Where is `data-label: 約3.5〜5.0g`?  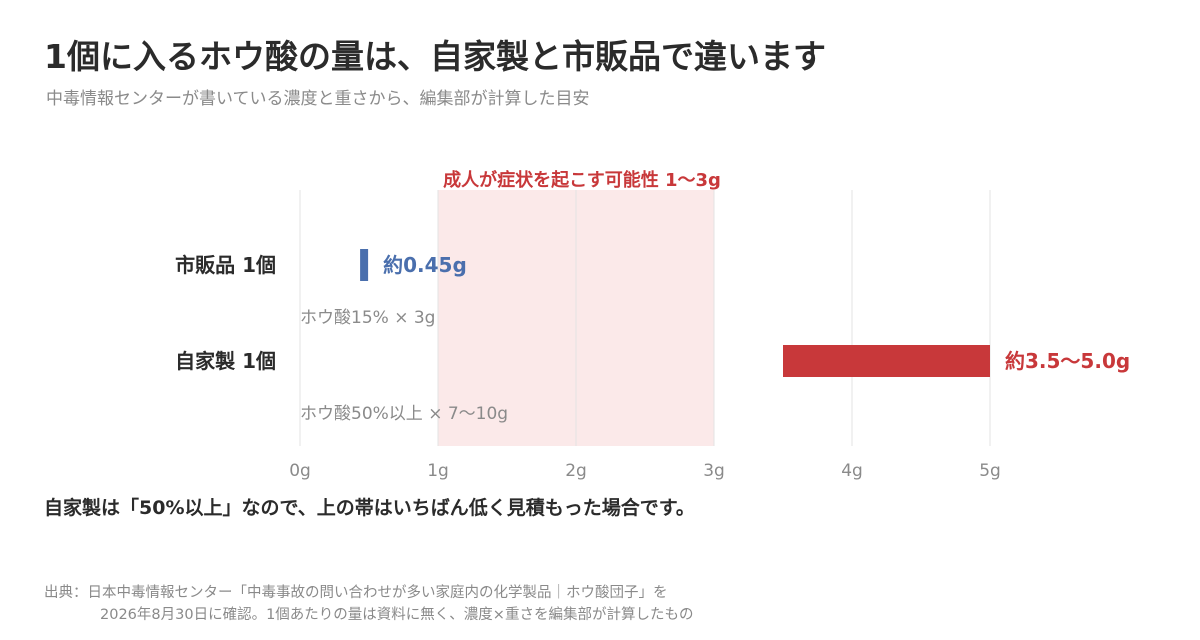
data-label: 約3.5〜5.0g is located at coordinates (1067, 361).